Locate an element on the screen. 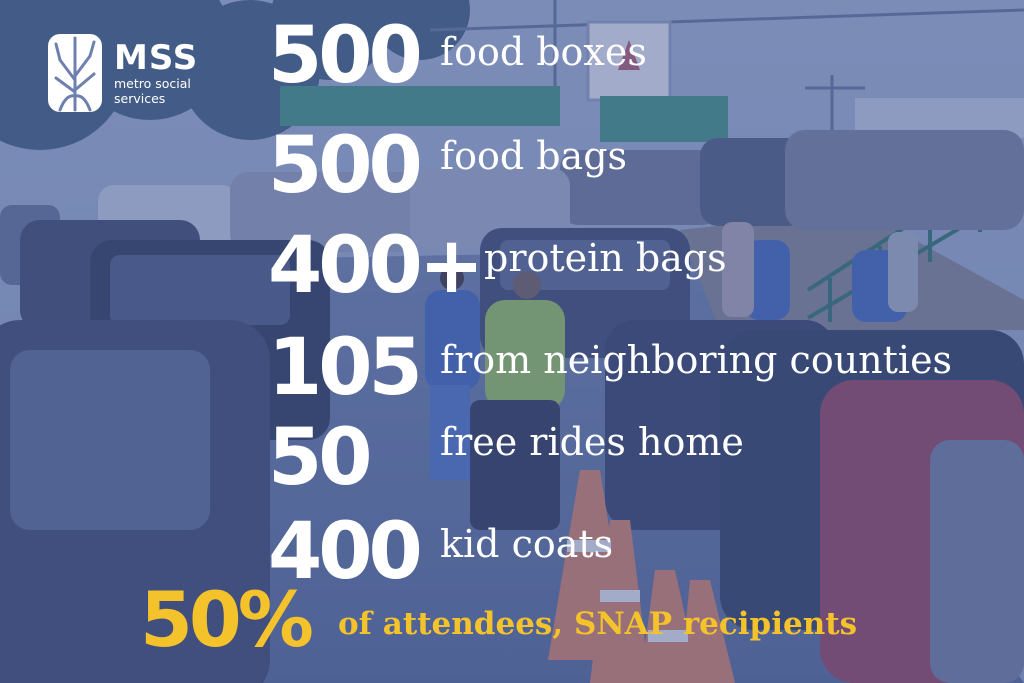 Image resolution: width=1024 pixels, height=683 pixels. utility-poles is located at coordinates (726, 67).